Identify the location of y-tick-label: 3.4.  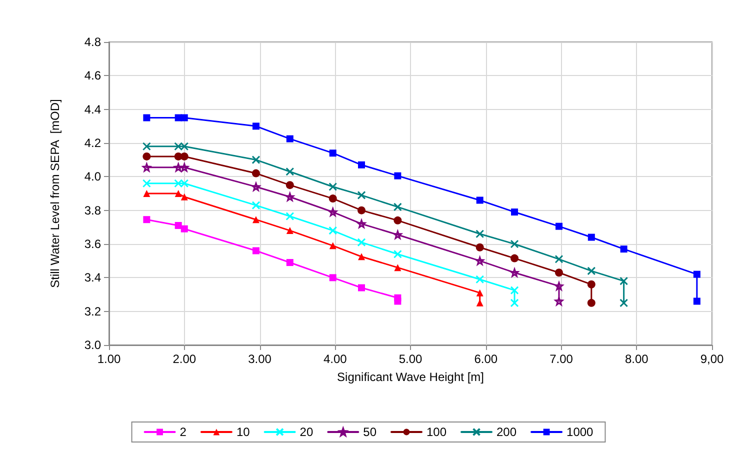
(93, 277).